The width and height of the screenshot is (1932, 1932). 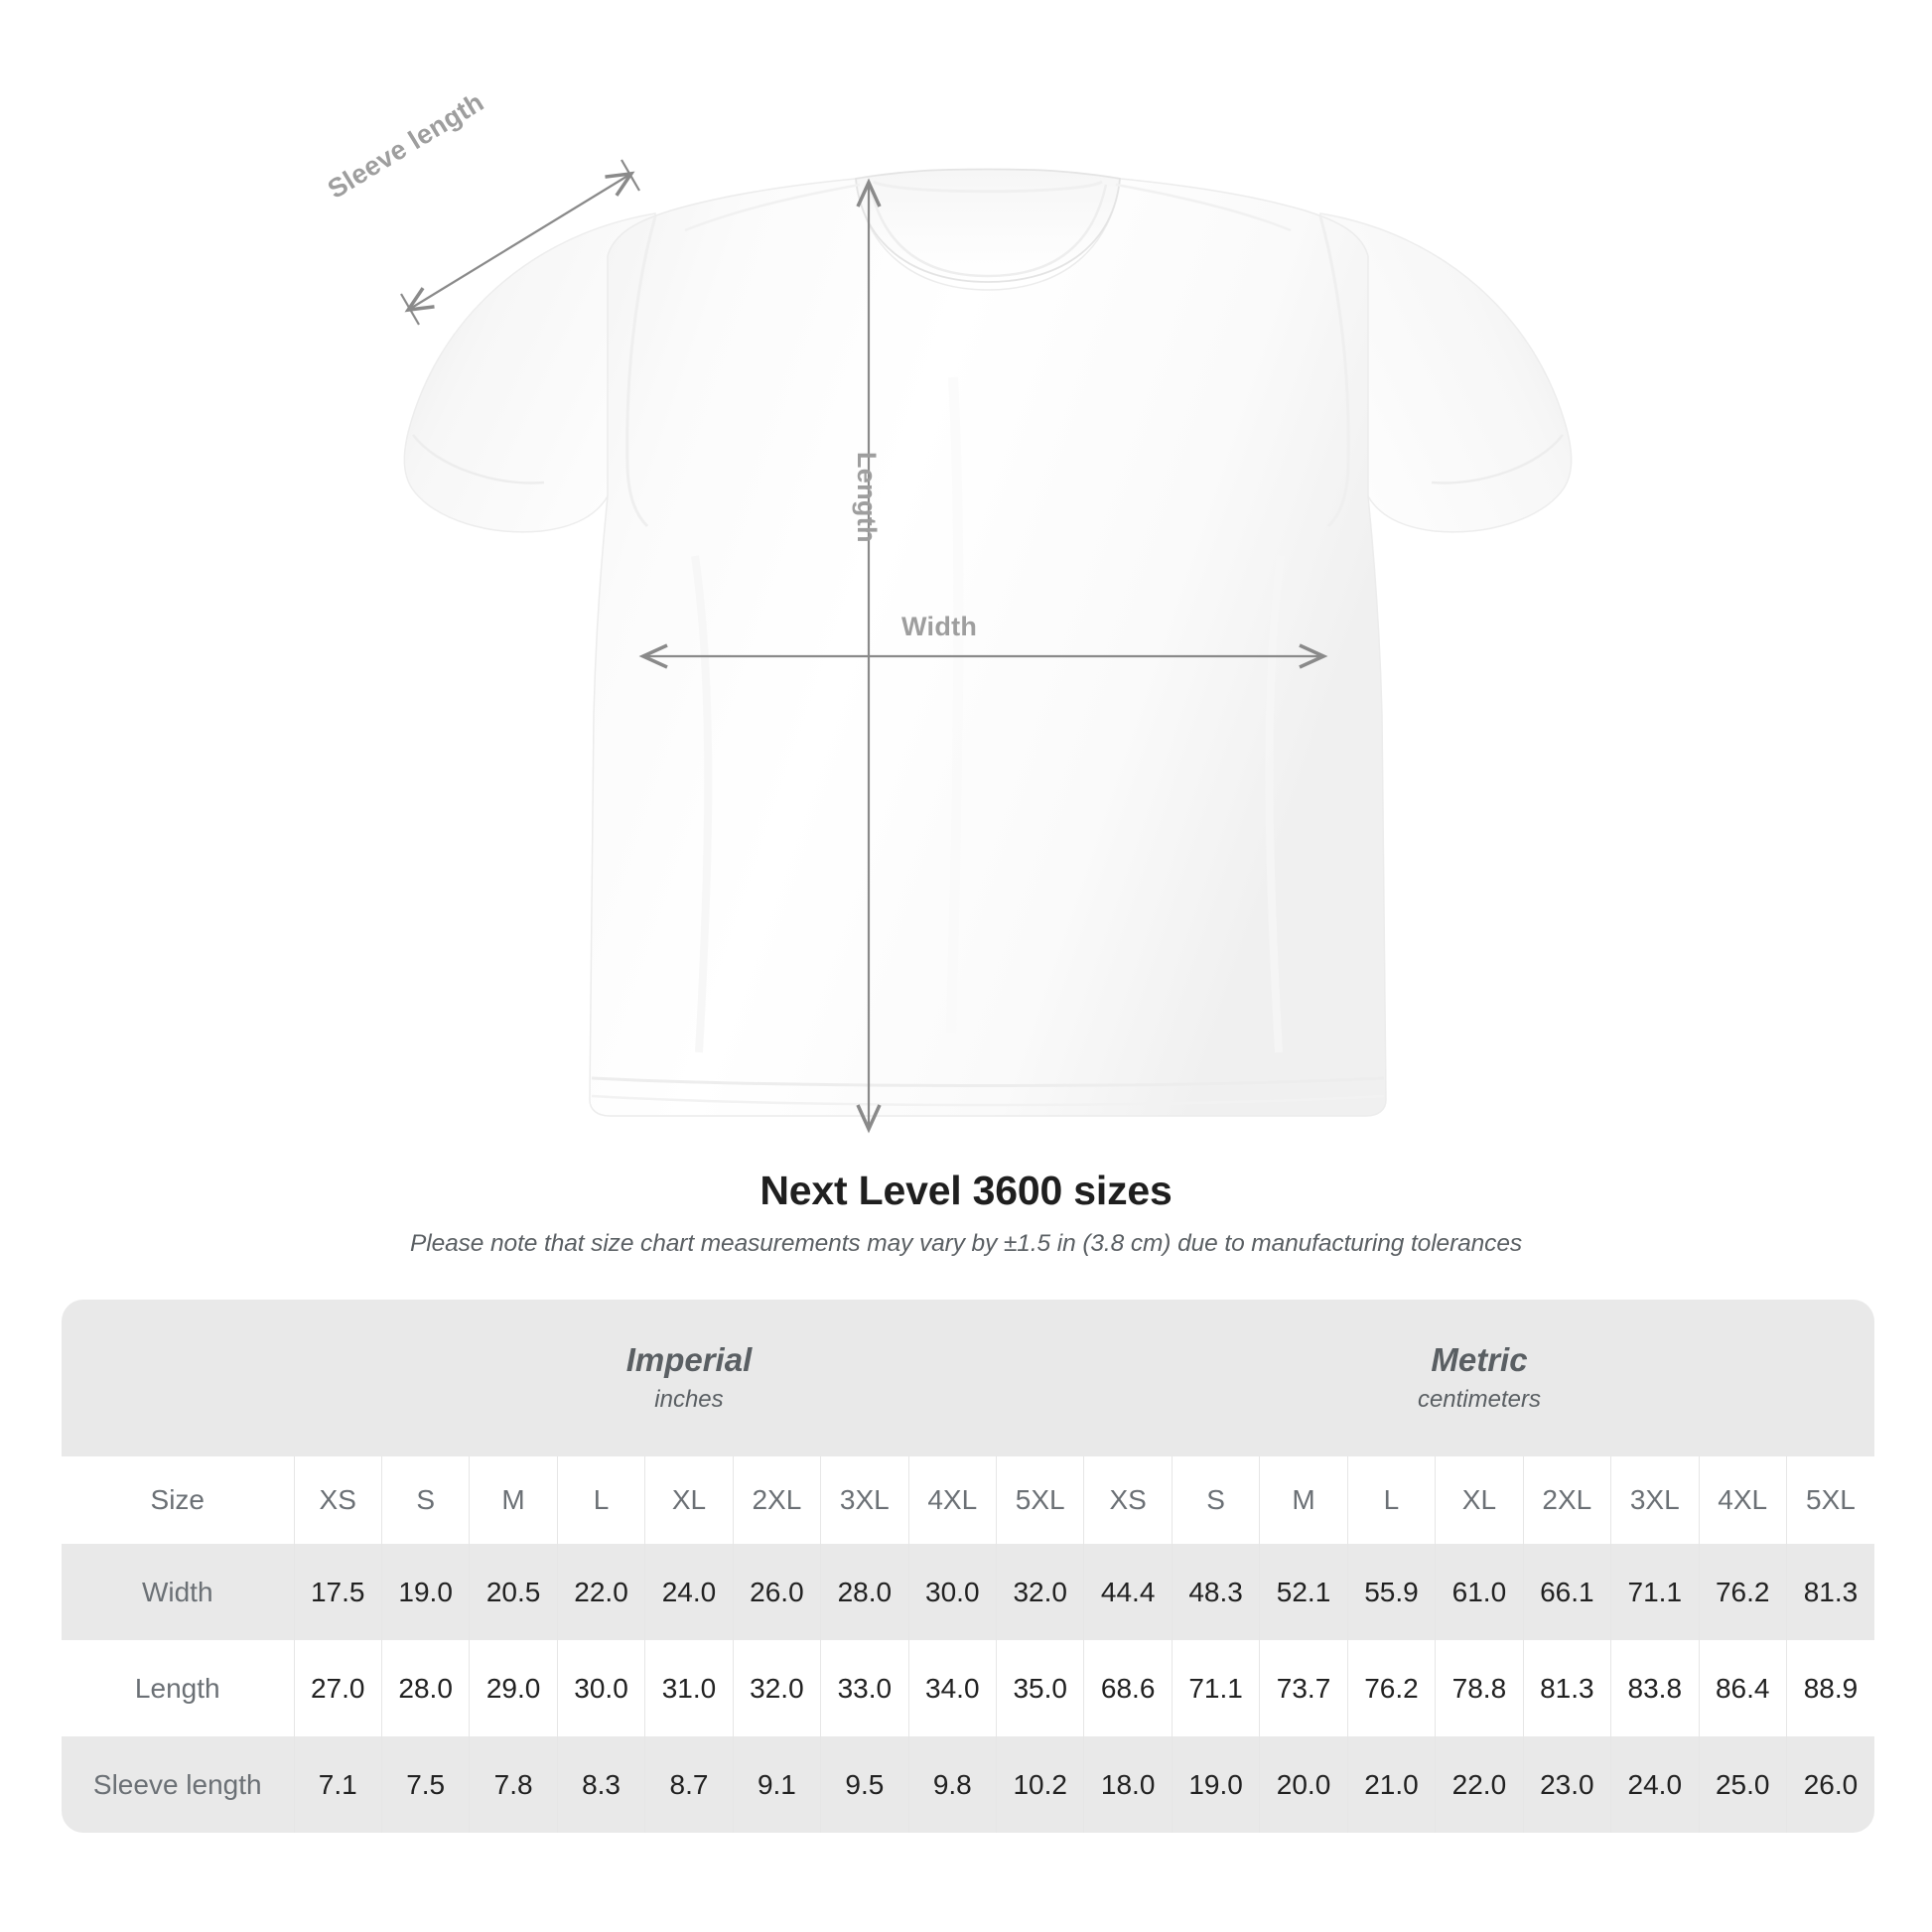 I want to click on cell-length-imperial-xl: 31.0, so click(x=689, y=1688).